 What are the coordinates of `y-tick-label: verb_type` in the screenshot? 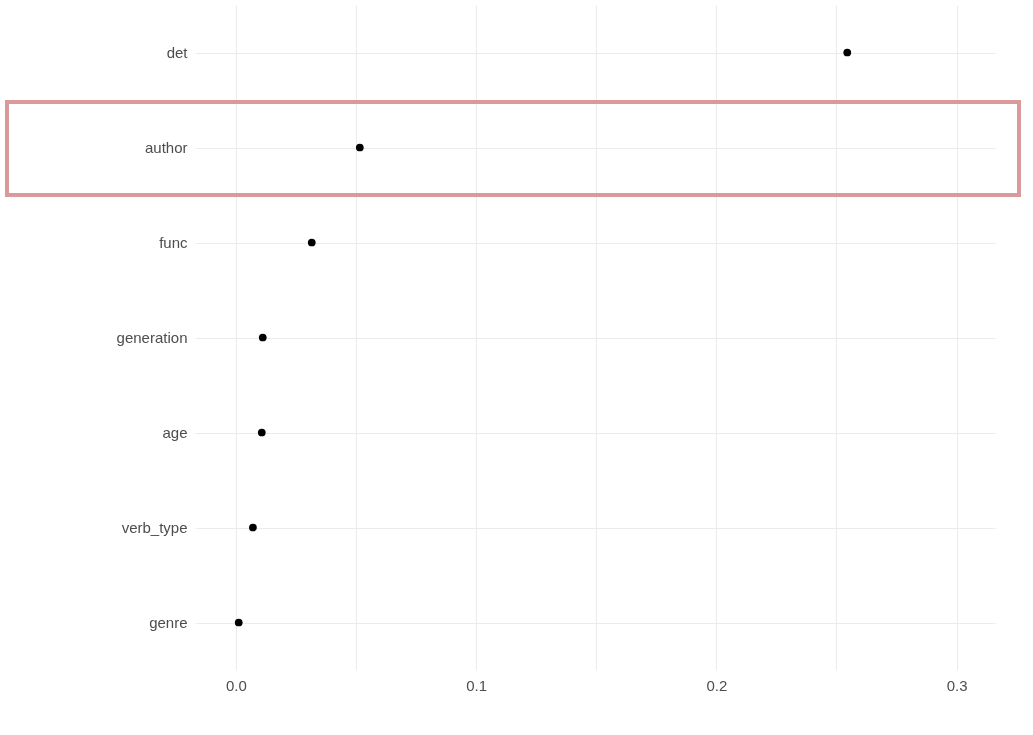 It's located at (154, 527).